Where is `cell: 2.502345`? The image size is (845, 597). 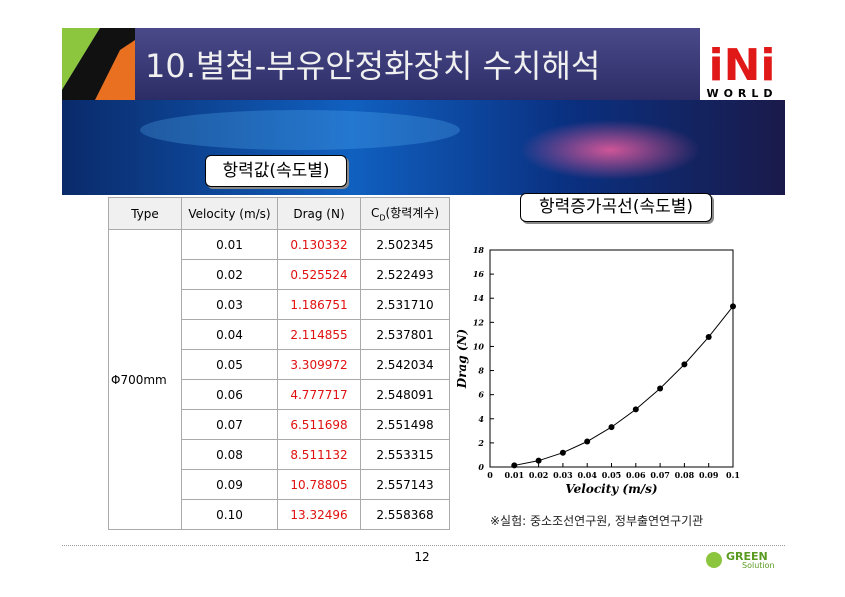
cell: 2.502345 is located at coordinates (405, 244).